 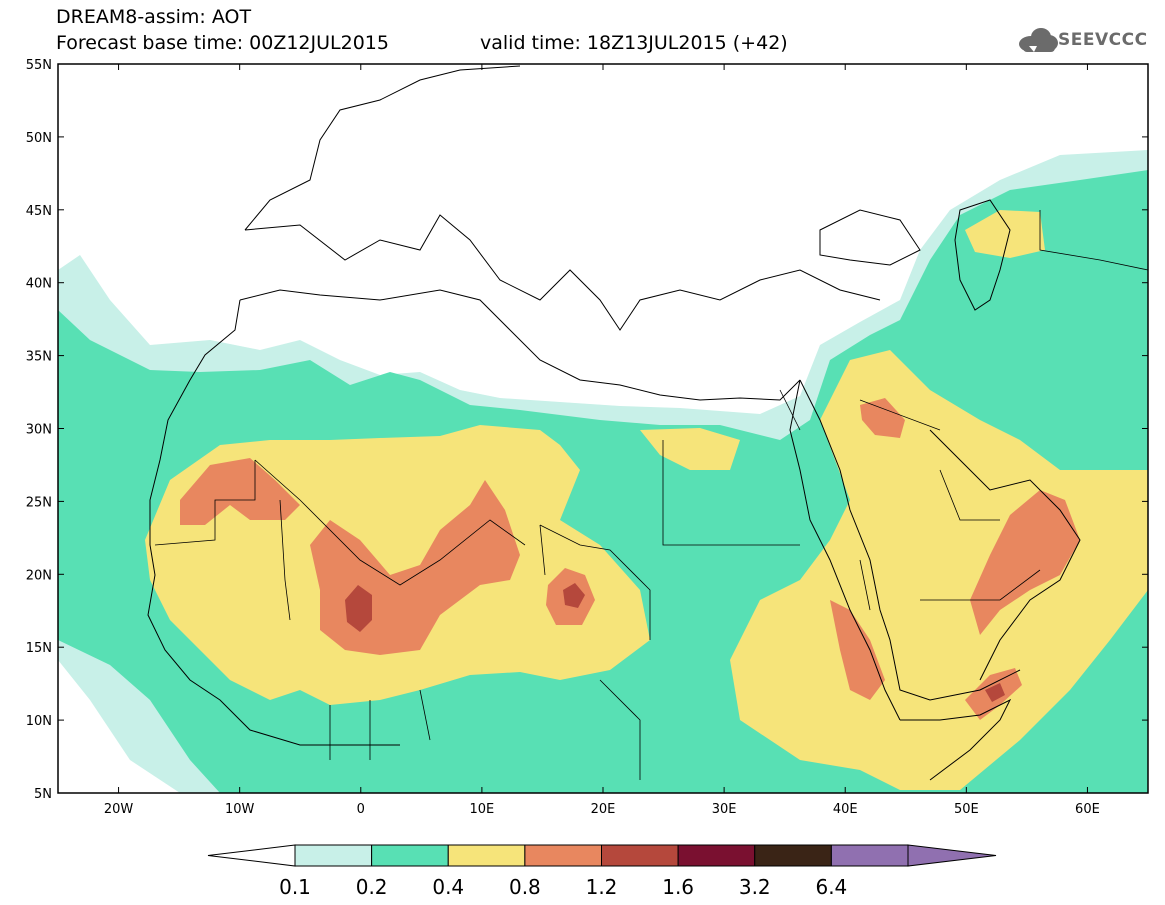 I want to click on lat-tick-label: 50N, so click(x=39, y=138).